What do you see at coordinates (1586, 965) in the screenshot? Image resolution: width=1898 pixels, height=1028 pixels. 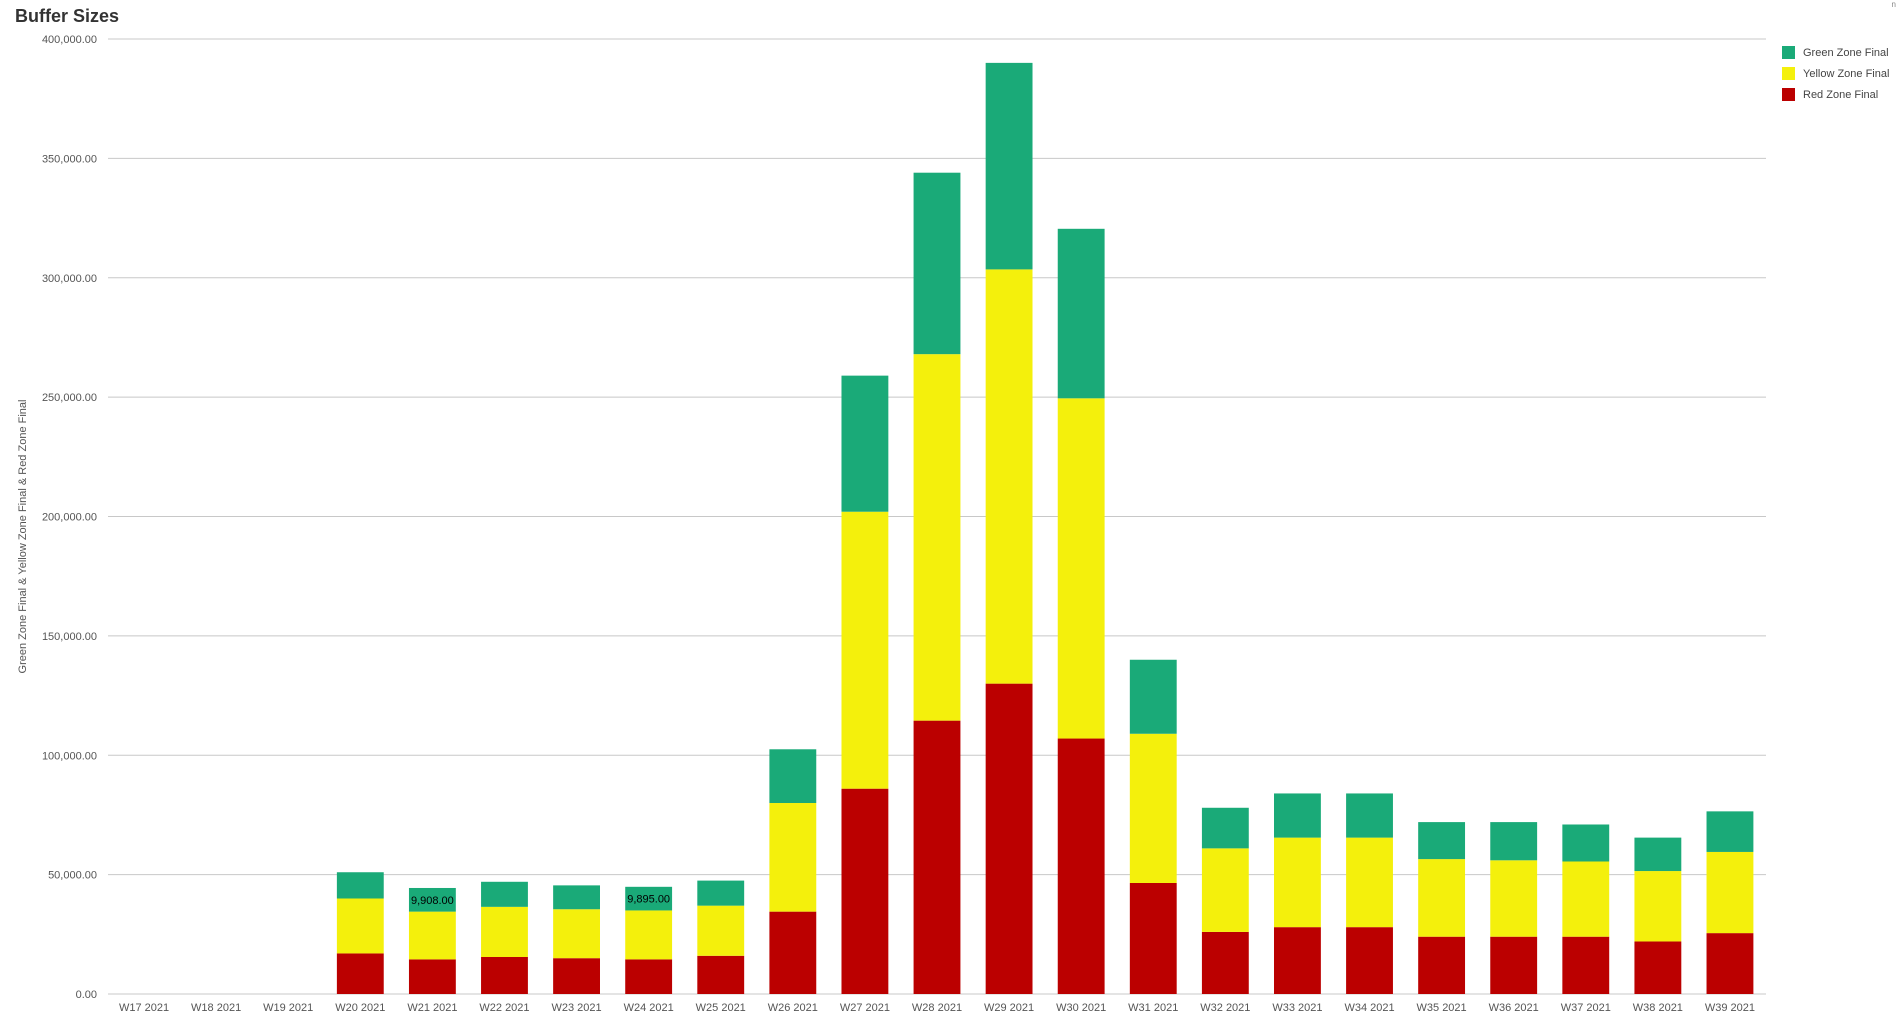 I see `bar-red-zone-final-w37-2021` at bounding box center [1586, 965].